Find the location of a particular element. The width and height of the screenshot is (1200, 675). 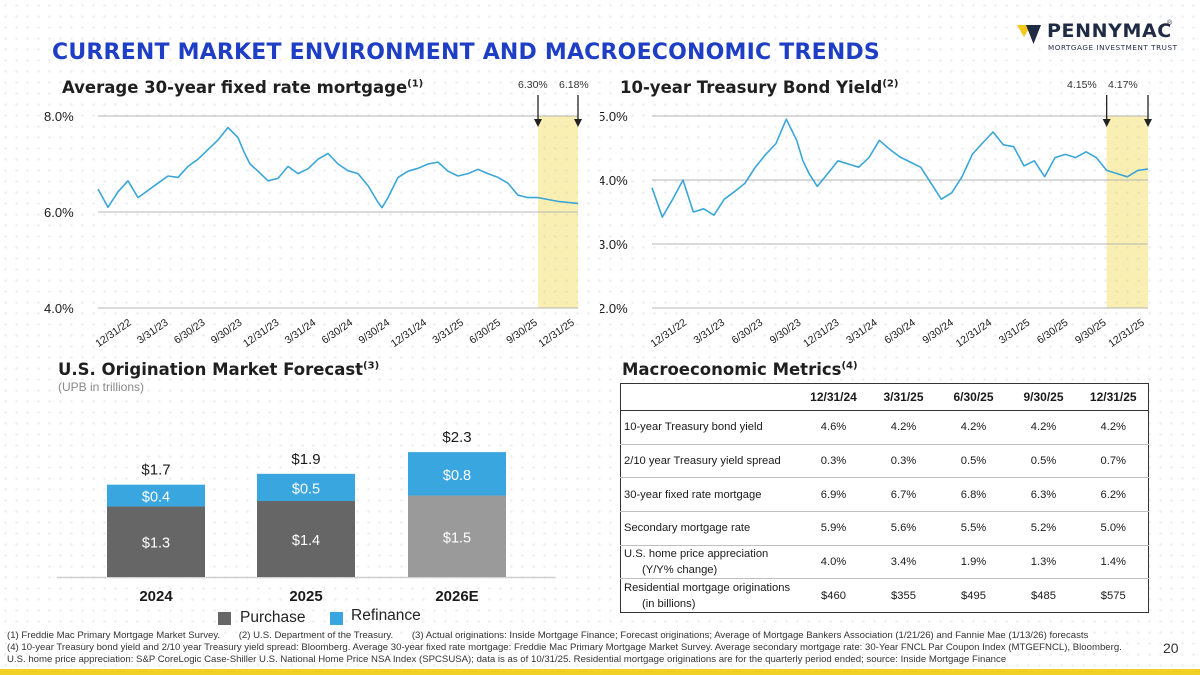

table-cell: 1.4% is located at coordinates (1113, 561).